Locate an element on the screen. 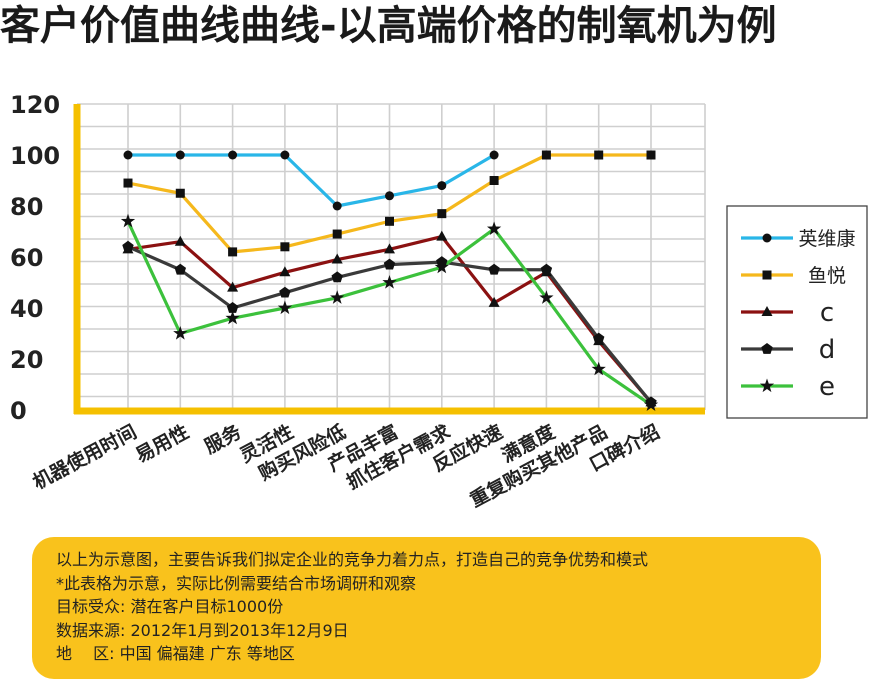 The height and width of the screenshot is (683, 879). y-tick-label: 20 is located at coordinates (26, 360).